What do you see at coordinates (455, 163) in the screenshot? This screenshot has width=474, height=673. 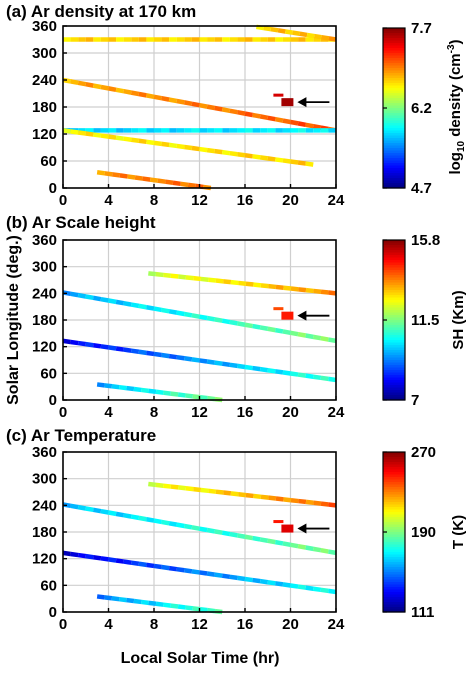 I see `cb-a-label-main: log` at bounding box center [455, 163].